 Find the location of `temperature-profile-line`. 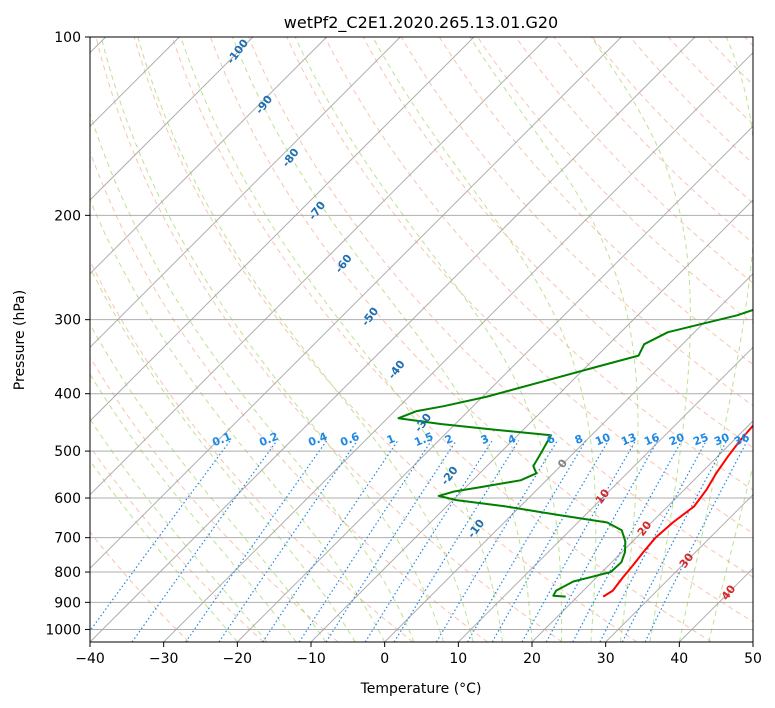

temperature-profile-line is located at coordinates (677, 511).